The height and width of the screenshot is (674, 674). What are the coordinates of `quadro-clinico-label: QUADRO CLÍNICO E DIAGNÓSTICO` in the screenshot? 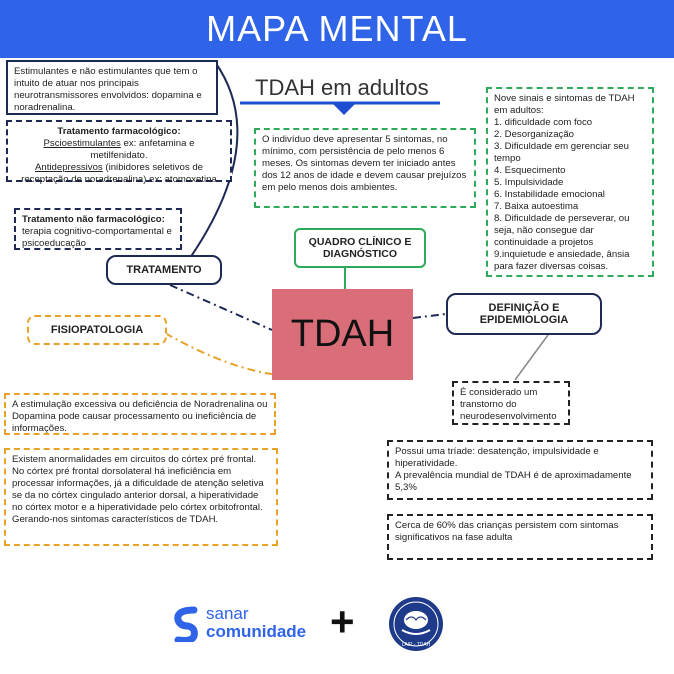 It's located at (360, 248).